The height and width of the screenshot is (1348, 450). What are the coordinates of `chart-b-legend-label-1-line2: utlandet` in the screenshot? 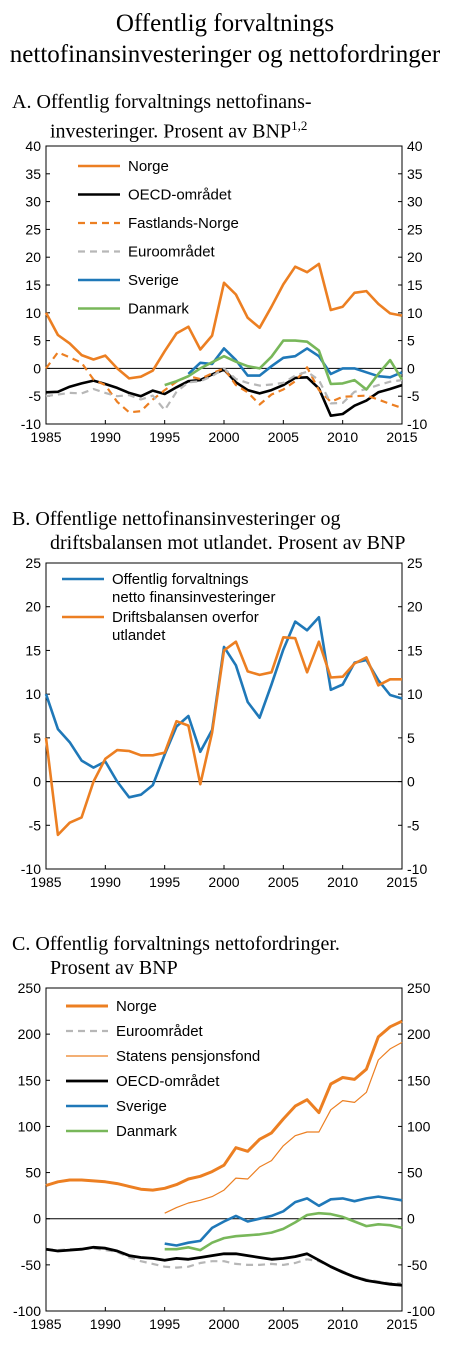 It's located at (139, 635).